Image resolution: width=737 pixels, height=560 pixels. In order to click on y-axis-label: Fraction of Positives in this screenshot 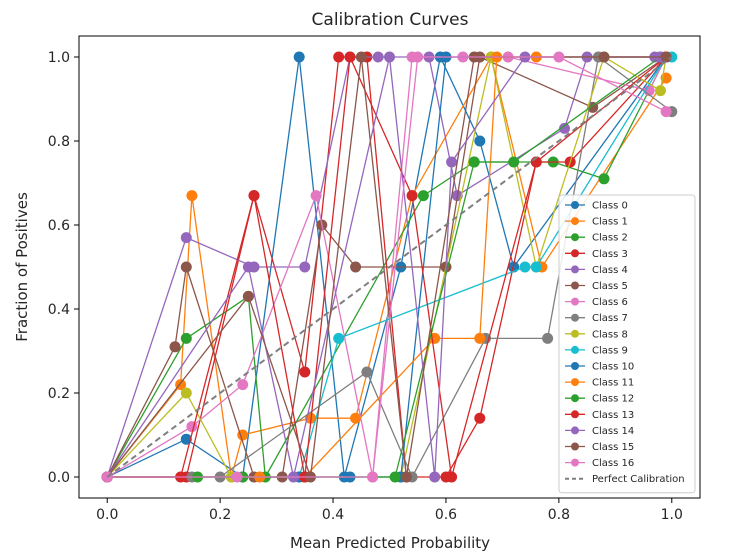, I will do `click(22, 267)`.